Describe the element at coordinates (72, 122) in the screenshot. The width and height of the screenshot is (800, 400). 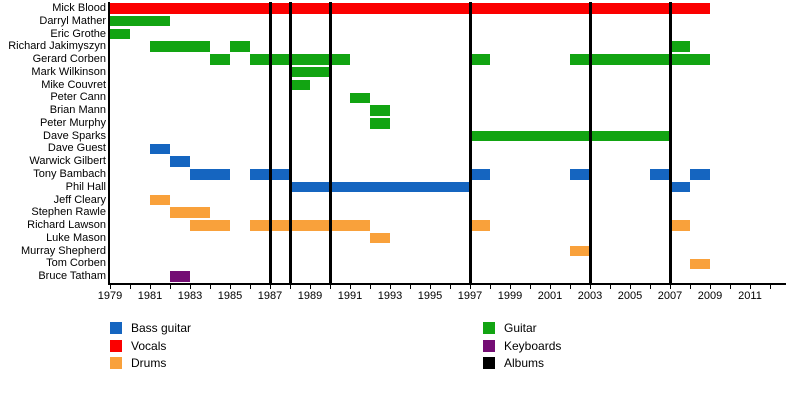
I see `member-label: Peter Murphy` at that location.